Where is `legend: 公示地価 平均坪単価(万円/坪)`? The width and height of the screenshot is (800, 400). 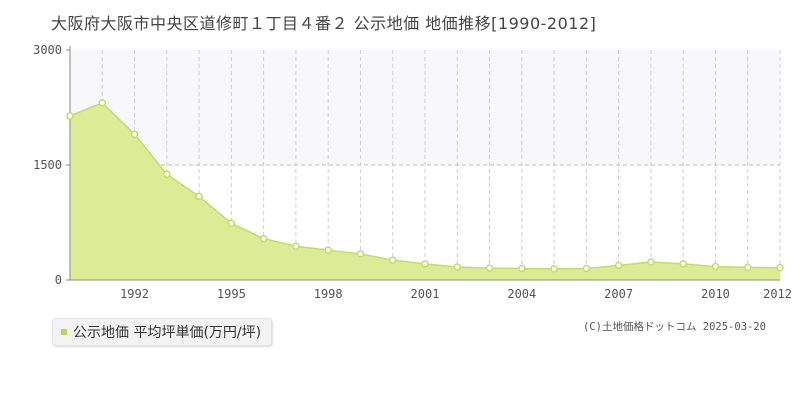
legend: 公示地価 平均坪単価(万円/坪) is located at coordinates (162, 332).